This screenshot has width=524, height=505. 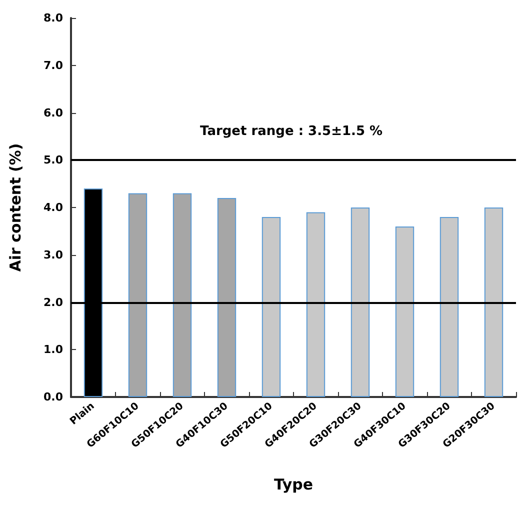 I want to click on y-tick-label: 3.0, so click(x=54, y=255).